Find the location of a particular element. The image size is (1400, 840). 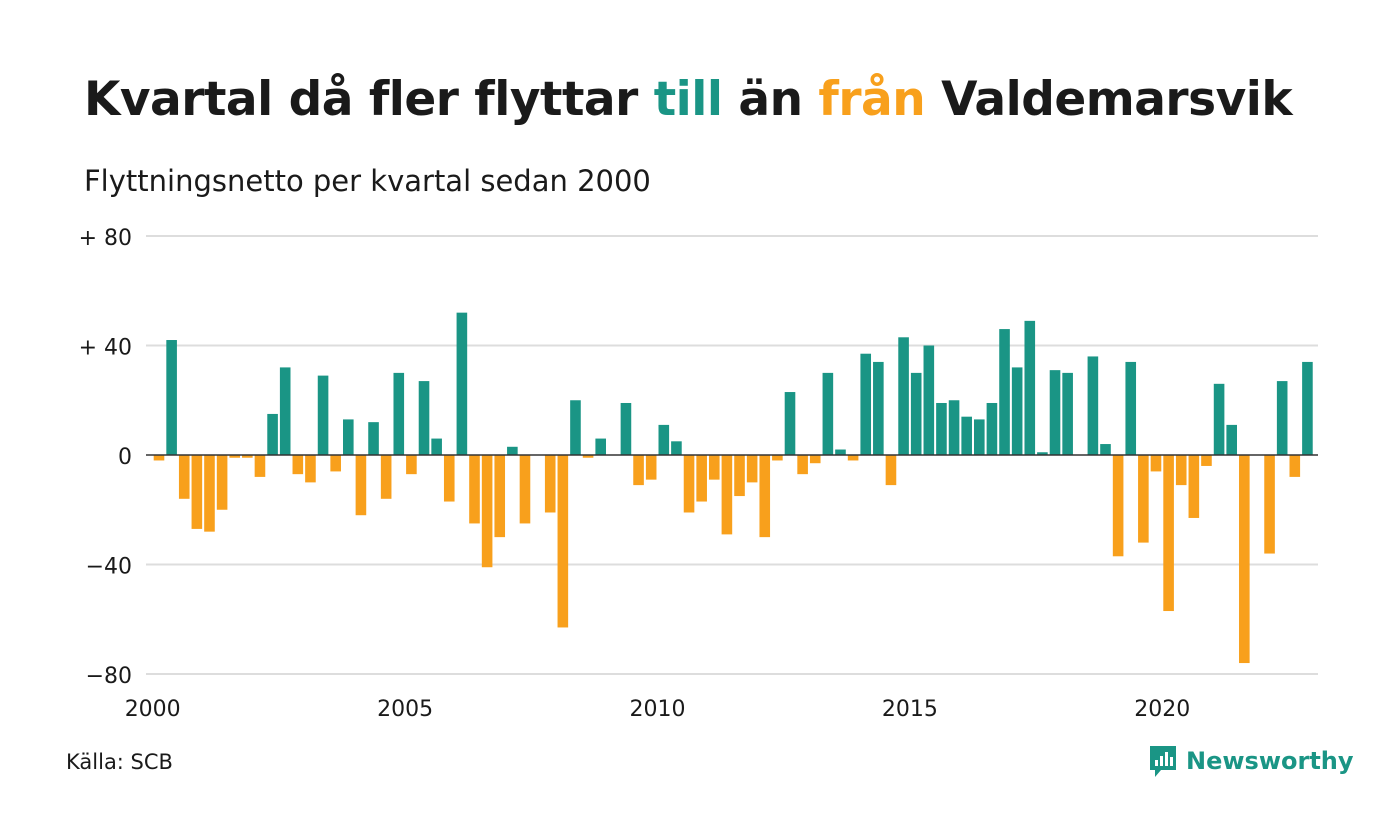

newsworthy-brand: Newsworthy is located at coordinates (1251, 761).